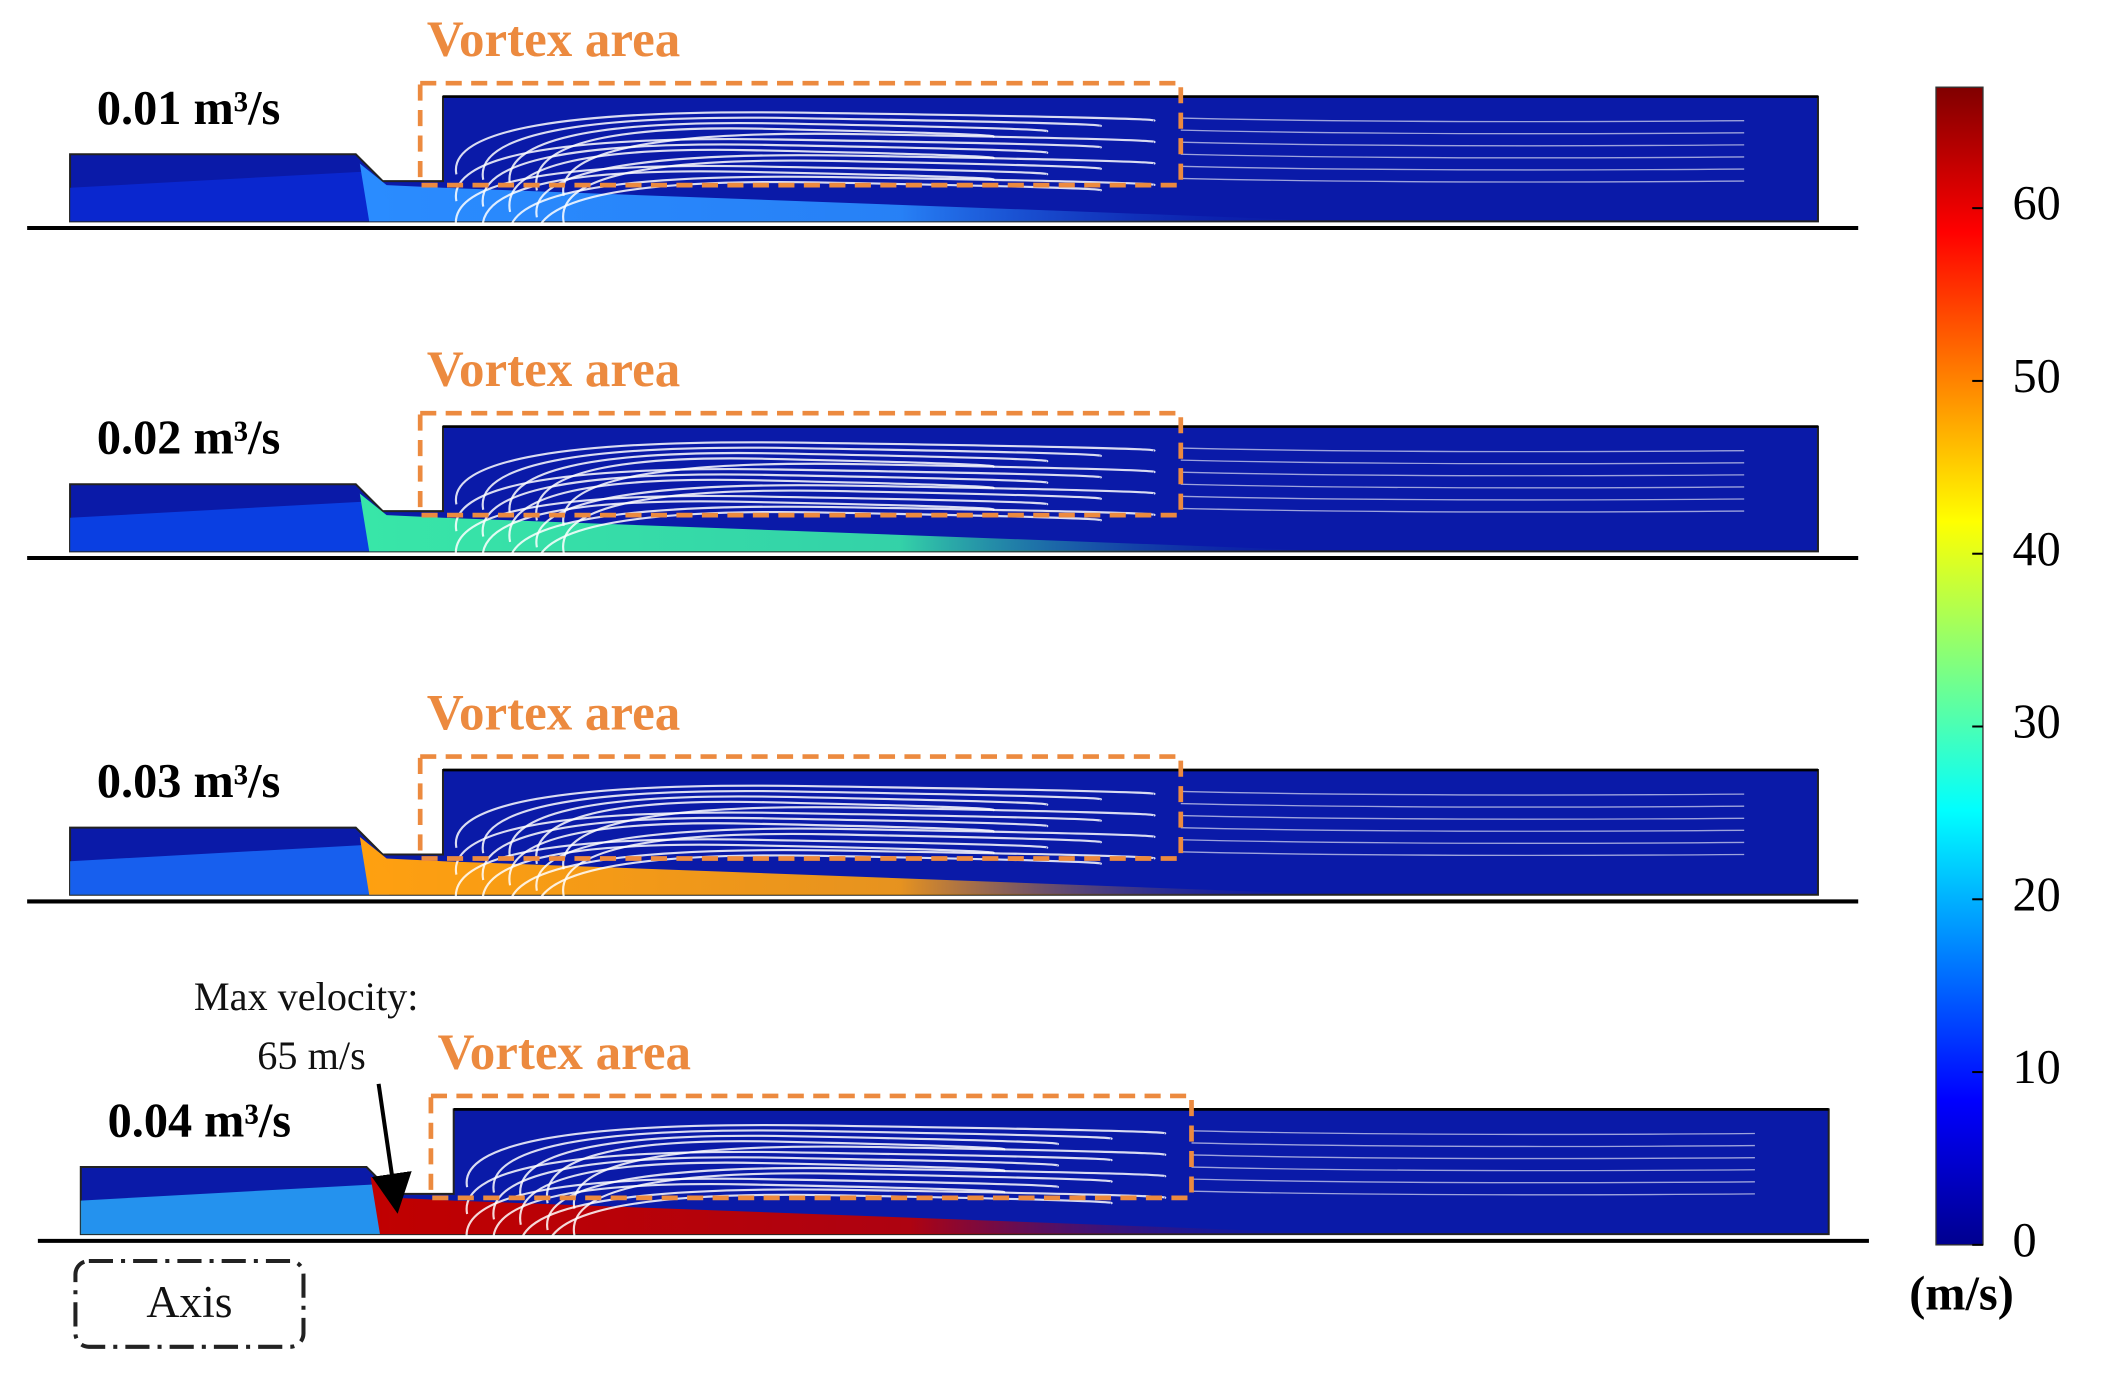 The height and width of the screenshot is (1379, 2104). I want to click on colorbar-tick-label: 40, so click(2036, 549).